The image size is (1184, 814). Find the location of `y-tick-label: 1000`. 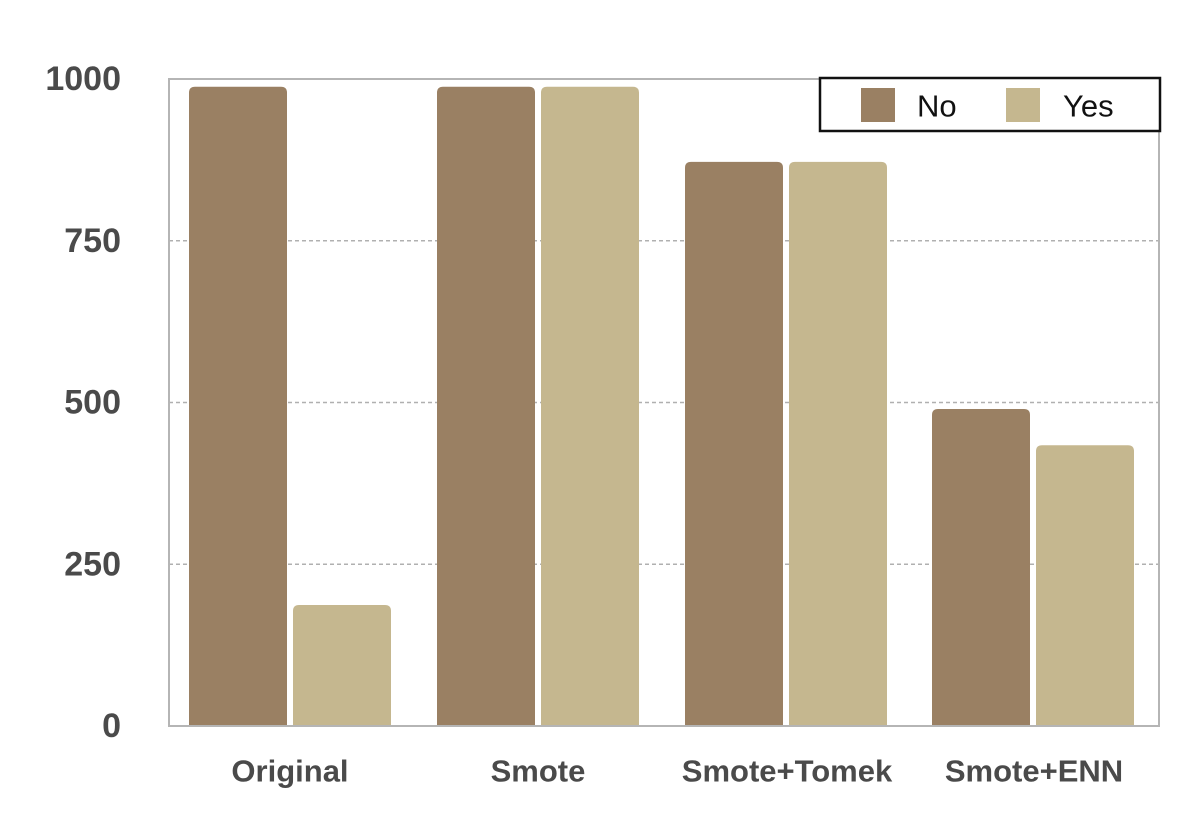

y-tick-label: 1000 is located at coordinates (83, 79).